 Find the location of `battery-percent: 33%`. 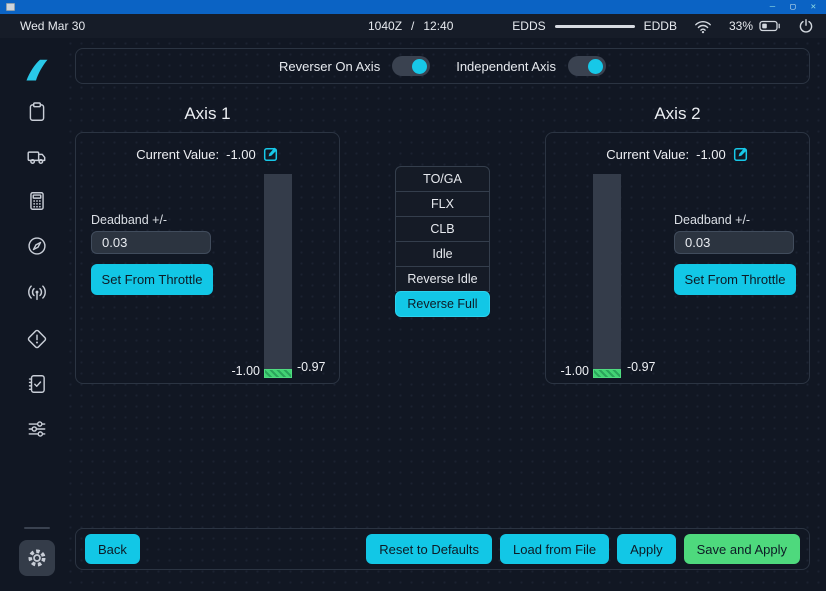

battery-percent: 33% is located at coordinates (740, 26).